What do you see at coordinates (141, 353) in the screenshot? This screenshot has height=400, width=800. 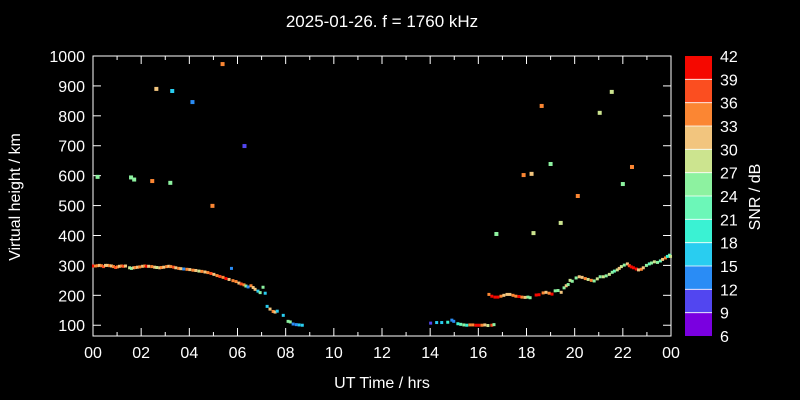 I see `x-tick-label: 02` at bounding box center [141, 353].